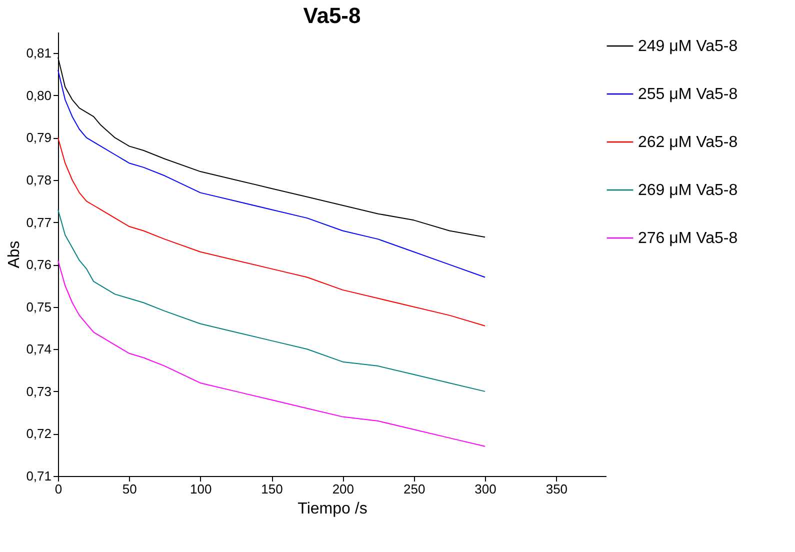 The image size is (795, 552). Describe the element at coordinates (688, 142) in the screenshot. I see `legend-label: 262 μM Va5-8` at that location.